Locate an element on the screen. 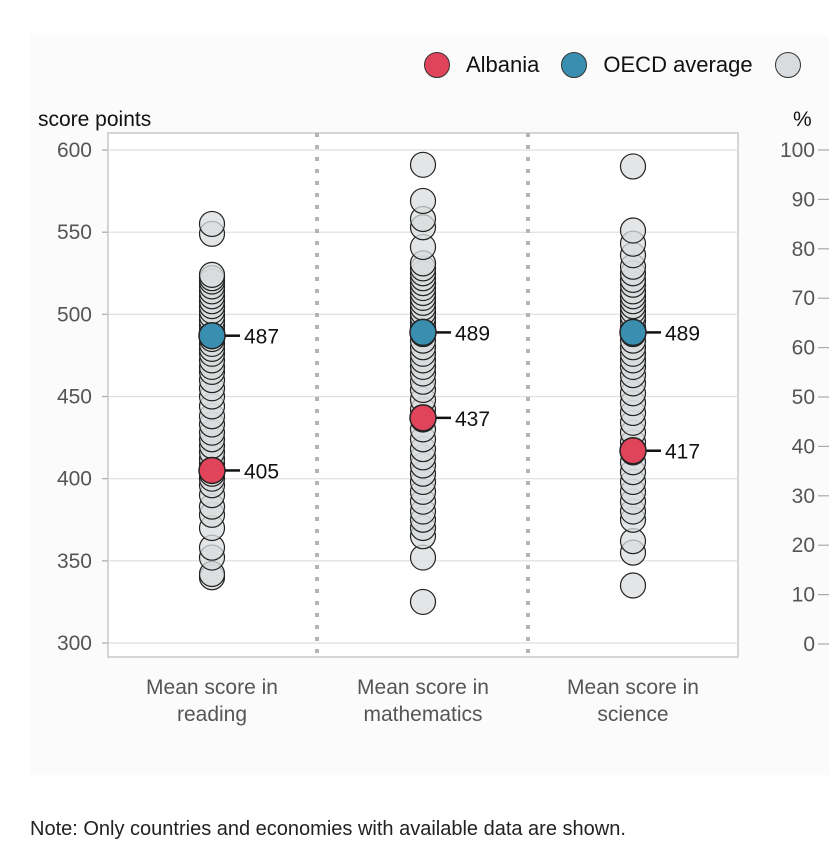 The image size is (829, 841). left-tick-label-450: 450 is located at coordinates (74, 397).